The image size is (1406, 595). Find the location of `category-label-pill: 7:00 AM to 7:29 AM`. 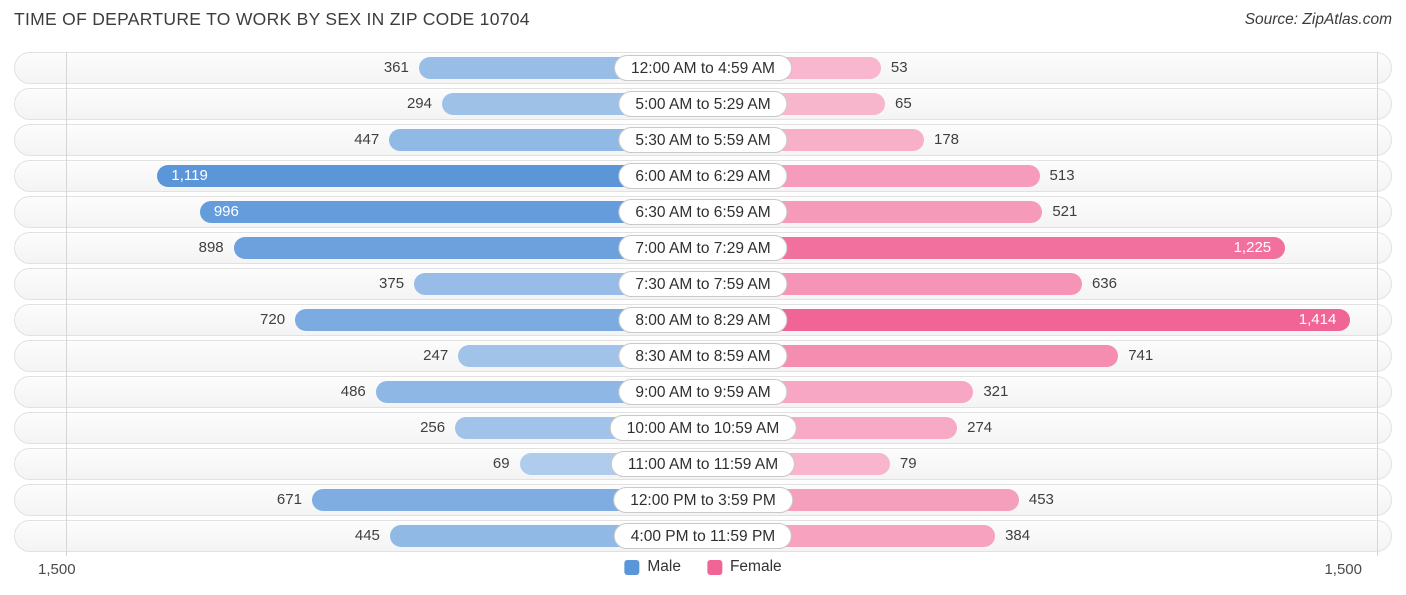

category-label-pill: 7:00 AM to 7:29 AM is located at coordinates (703, 248).